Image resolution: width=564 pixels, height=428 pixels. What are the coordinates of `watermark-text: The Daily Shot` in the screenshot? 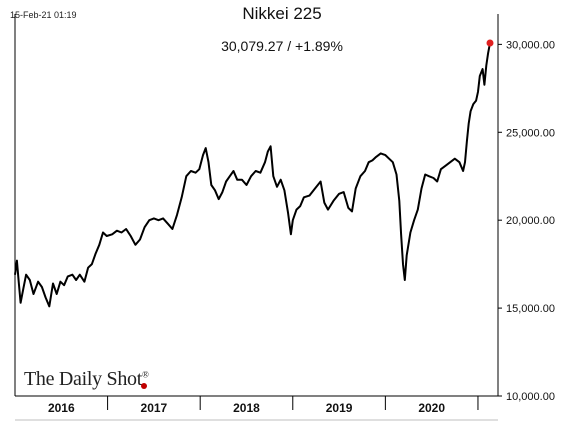 It's located at (83, 379).